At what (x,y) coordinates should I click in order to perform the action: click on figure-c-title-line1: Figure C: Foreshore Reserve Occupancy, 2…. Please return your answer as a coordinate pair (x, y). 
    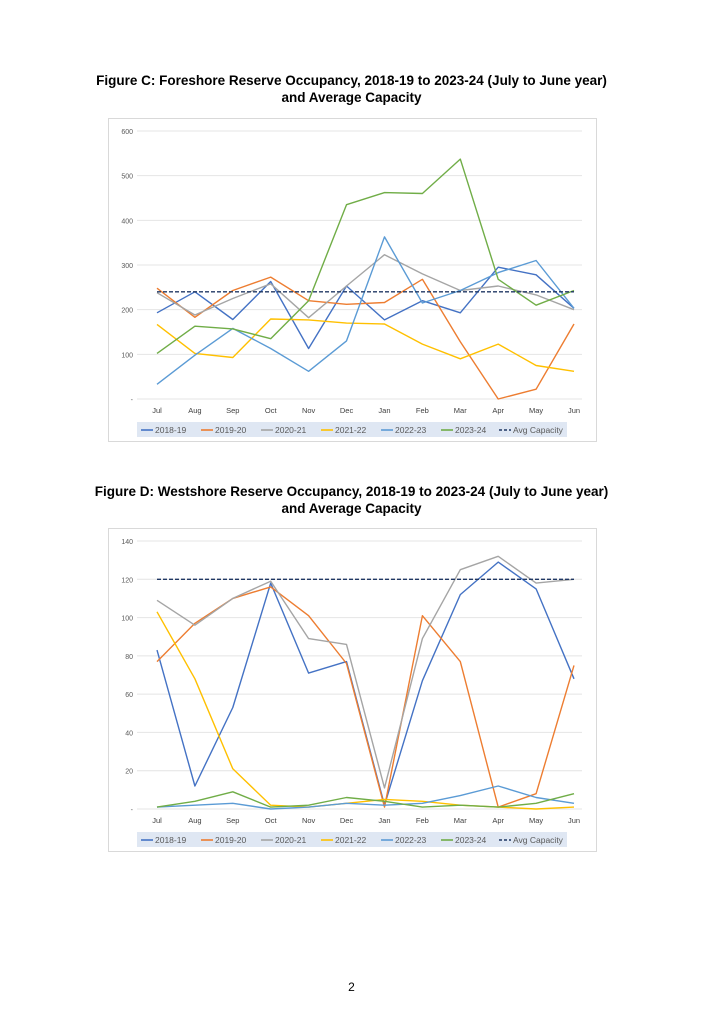
    Looking at the image, I should click on (351, 80).